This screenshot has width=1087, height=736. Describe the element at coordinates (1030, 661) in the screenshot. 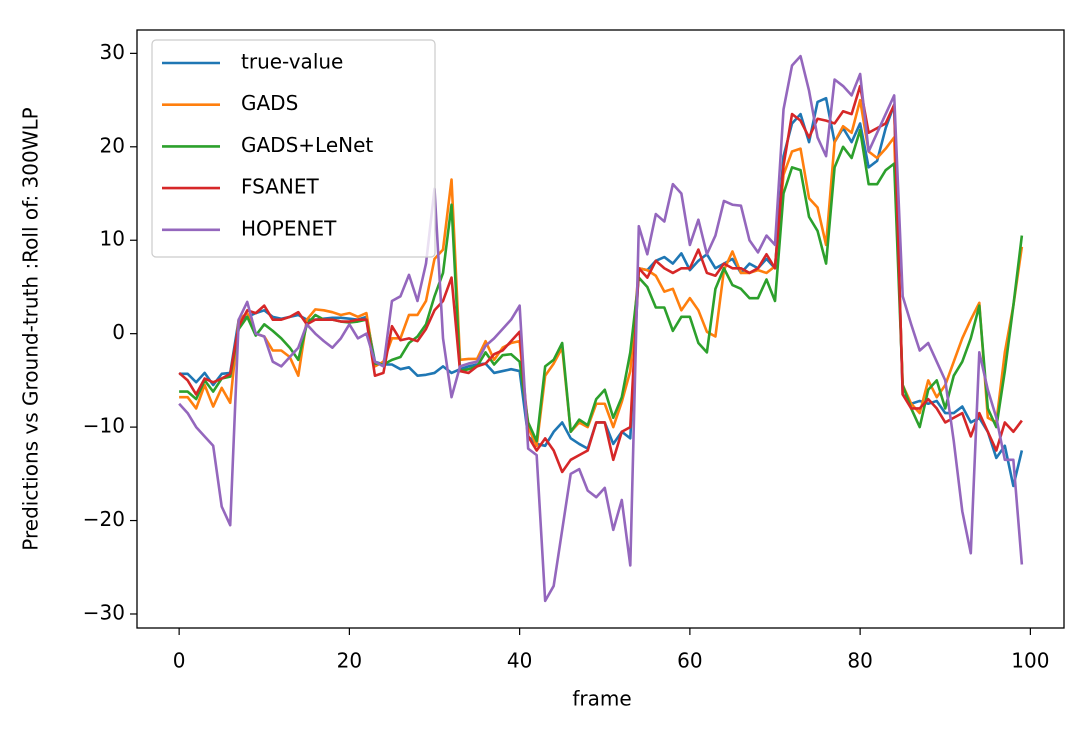

I see `x-tick-label: 100` at that location.